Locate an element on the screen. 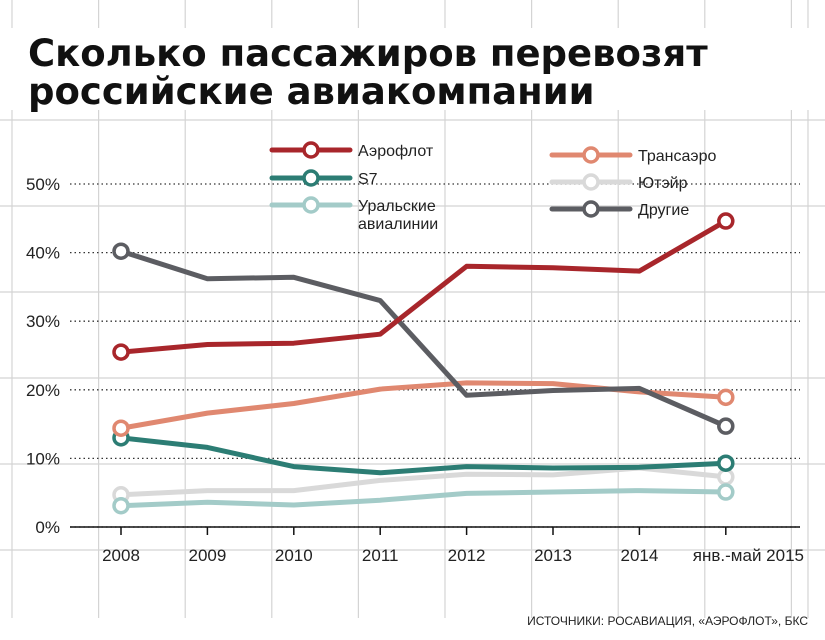 Image resolution: width=825 pixels, height=640 pixels. x-tick-label: 2009 is located at coordinates (207, 555).